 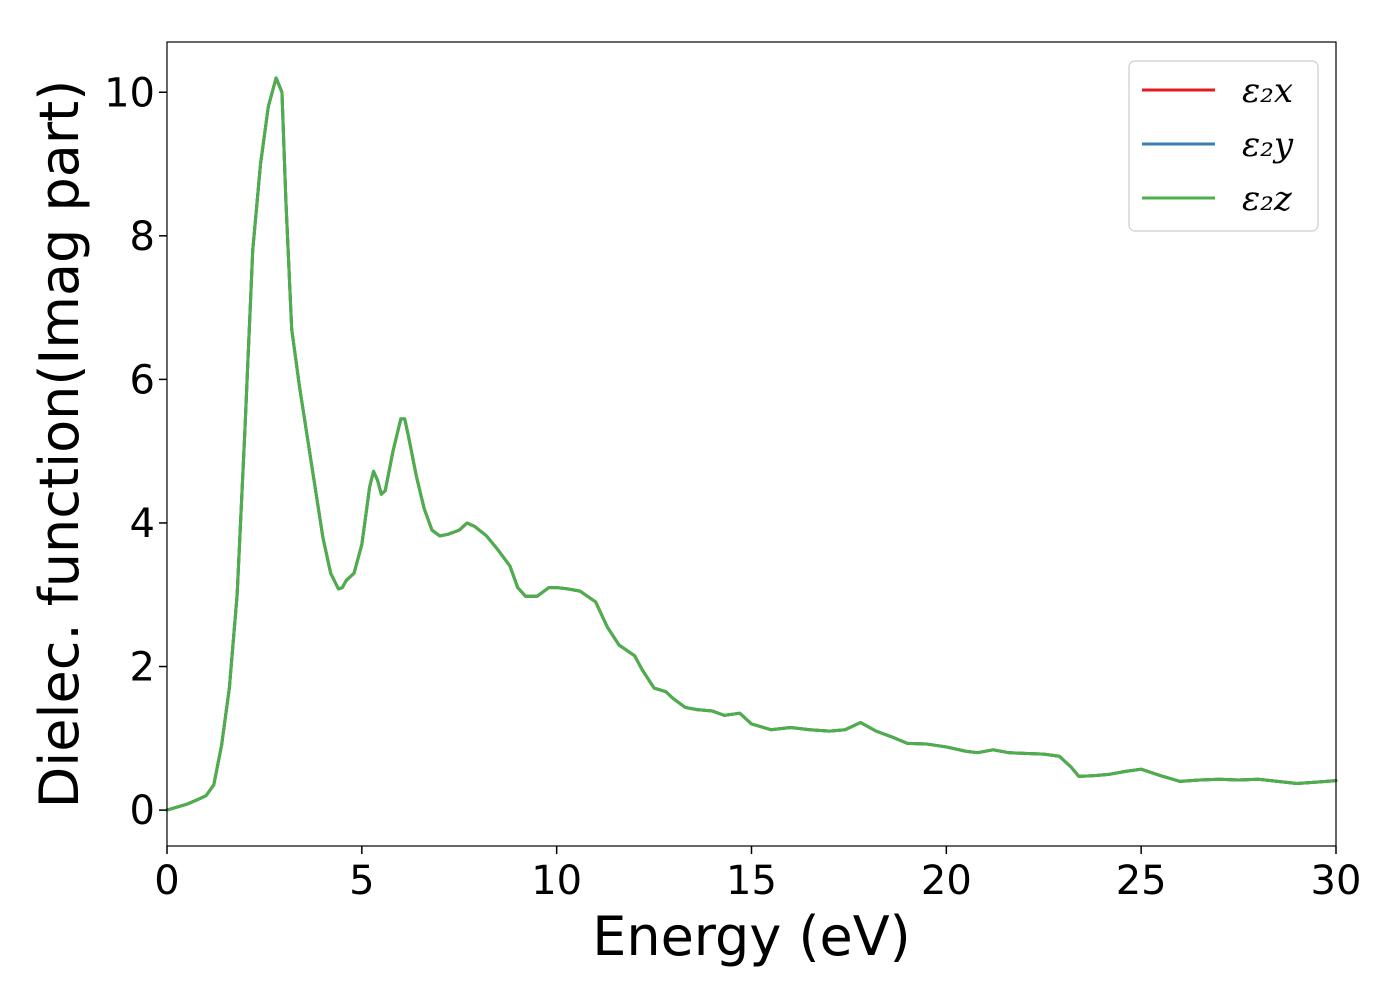 I want to click on y-tick-label: 0, so click(x=142, y=811).